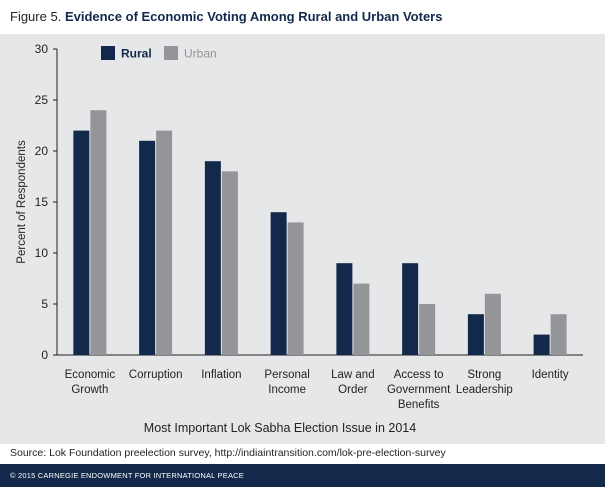 The height and width of the screenshot is (487, 605). I want to click on legend-swatch-rural, so click(108, 53).